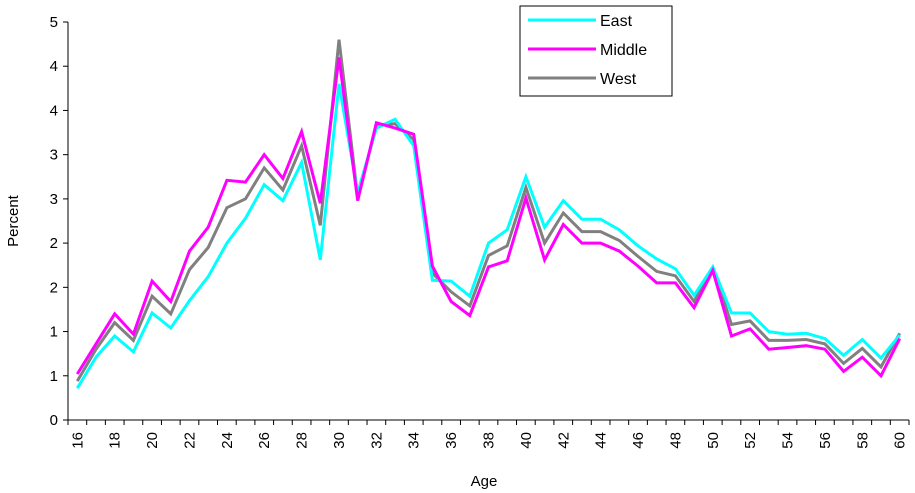 This screenshot has width=915, height=493. I want to click on y-axis-title: Percent, so click(13, 220).